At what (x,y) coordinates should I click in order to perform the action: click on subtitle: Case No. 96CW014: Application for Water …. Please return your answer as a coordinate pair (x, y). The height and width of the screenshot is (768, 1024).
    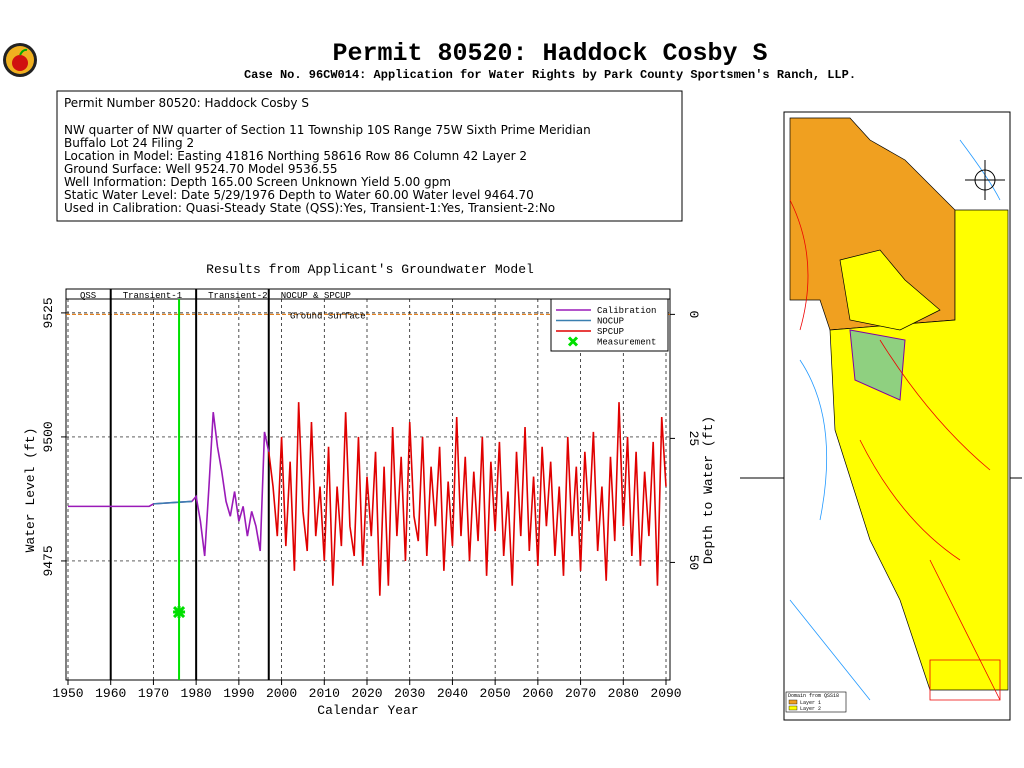
    Looking at the image, I should click on (550, 75).